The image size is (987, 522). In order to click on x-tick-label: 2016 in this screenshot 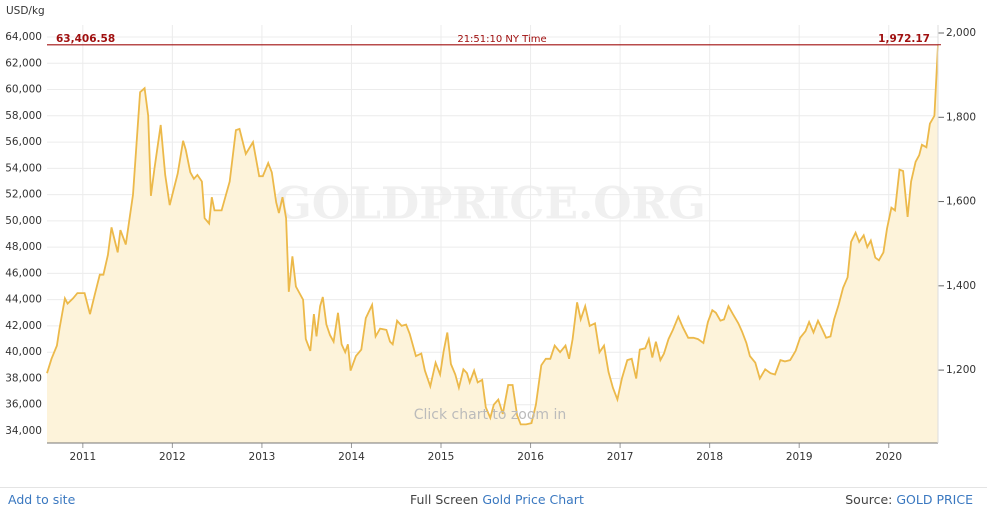, I will do `click(530, 457)`.